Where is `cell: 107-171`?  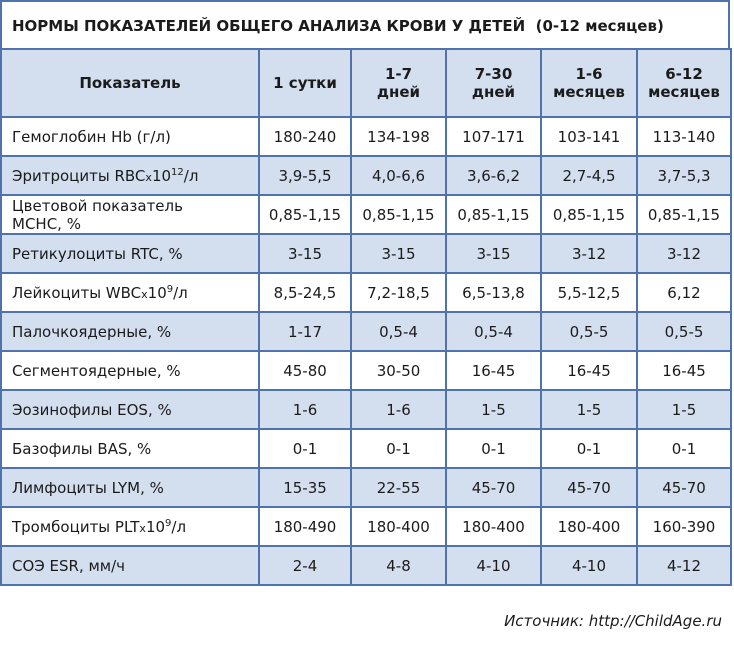 cell: 107-171 is located at coordinates (493, 136).